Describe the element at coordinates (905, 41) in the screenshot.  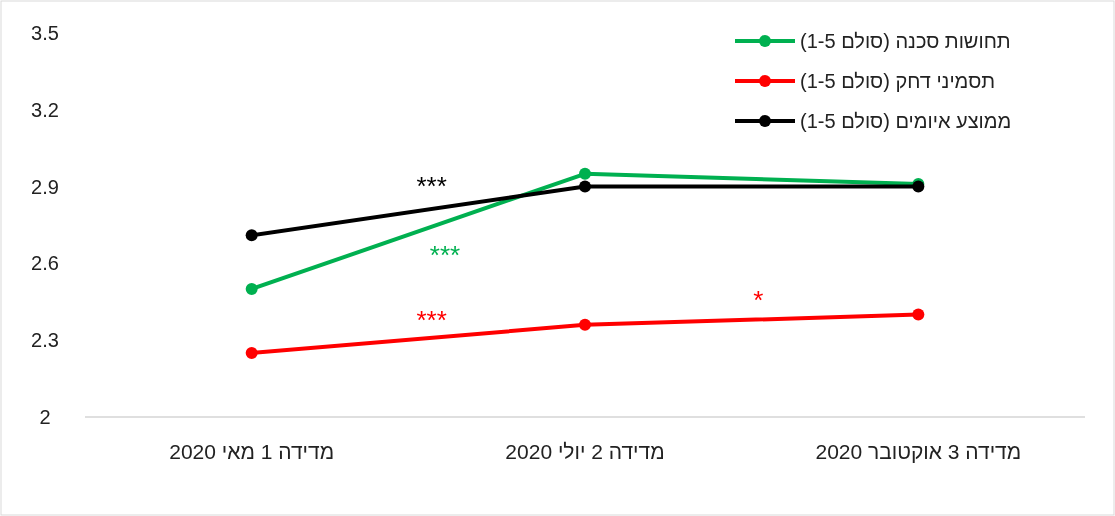
I see `legend-label: תחושות סכנה (סולם 1-5)` at that location.